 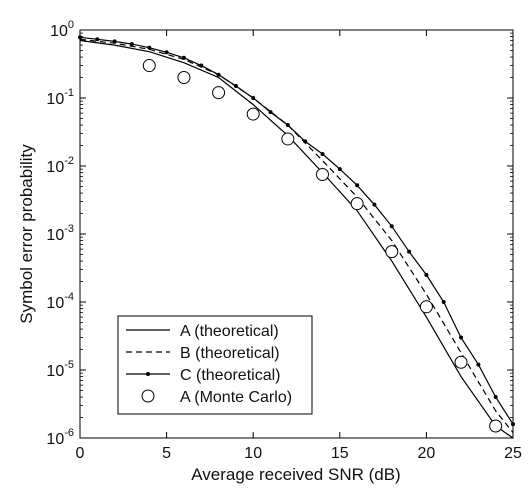 I want to click on legend-item: A (theoretical), so click(x=202, y=331).